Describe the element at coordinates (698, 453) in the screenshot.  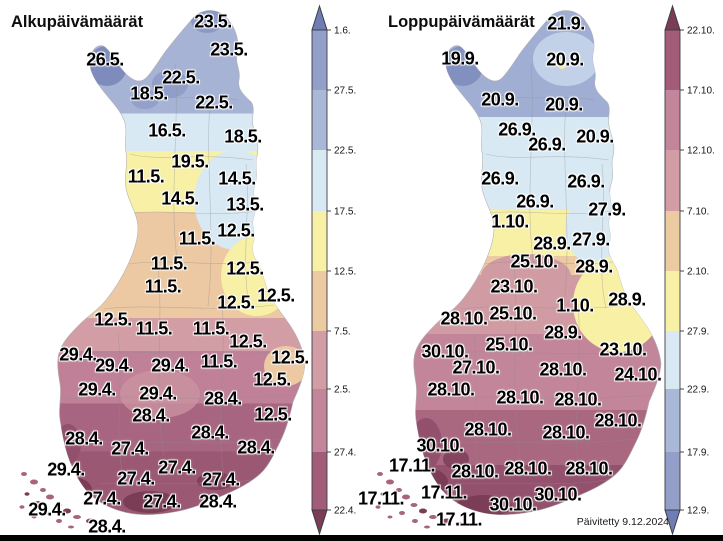
I see `tick-label: 17.9.` at that location.